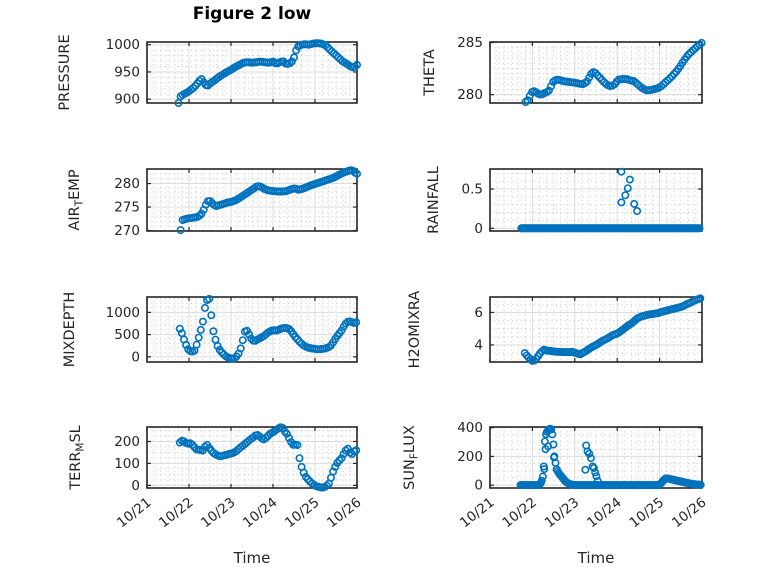 The height and width of the screenshot is (583, 778). What do you see at coordinates (123, 313) in the screenshot?
I see `ytick-label: 1000` at bounding box center [123, 313].